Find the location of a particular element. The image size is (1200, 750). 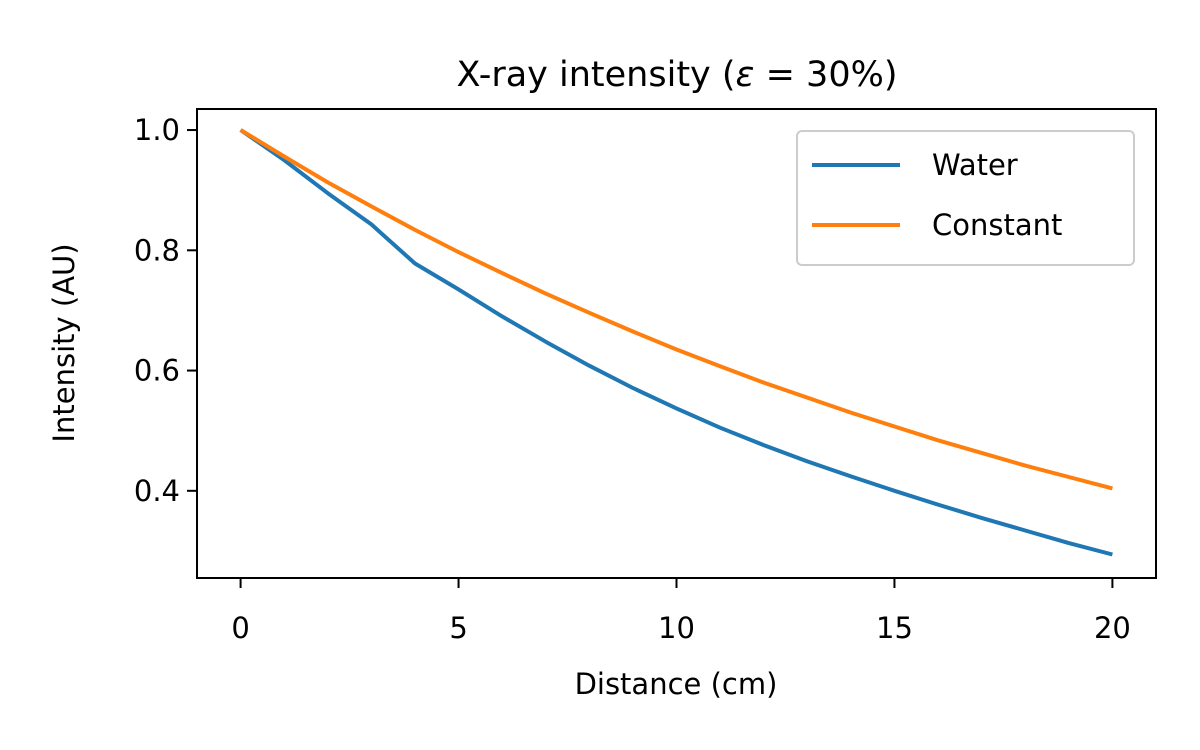

x-axis-label: Distance (cm) is located at coordinates (676, 684).